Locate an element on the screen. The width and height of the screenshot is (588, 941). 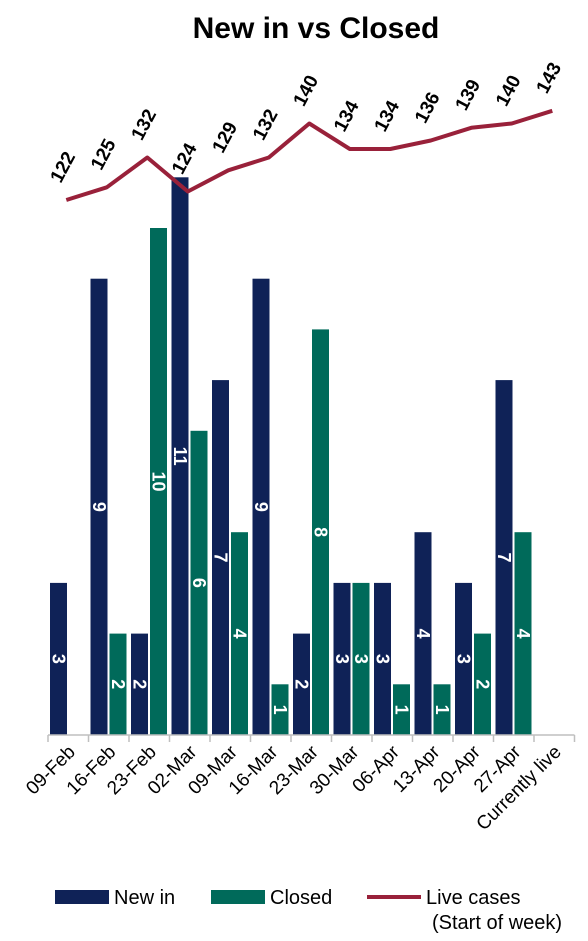
data-label-live-cases: 125 is located at coordinates (104, 154).